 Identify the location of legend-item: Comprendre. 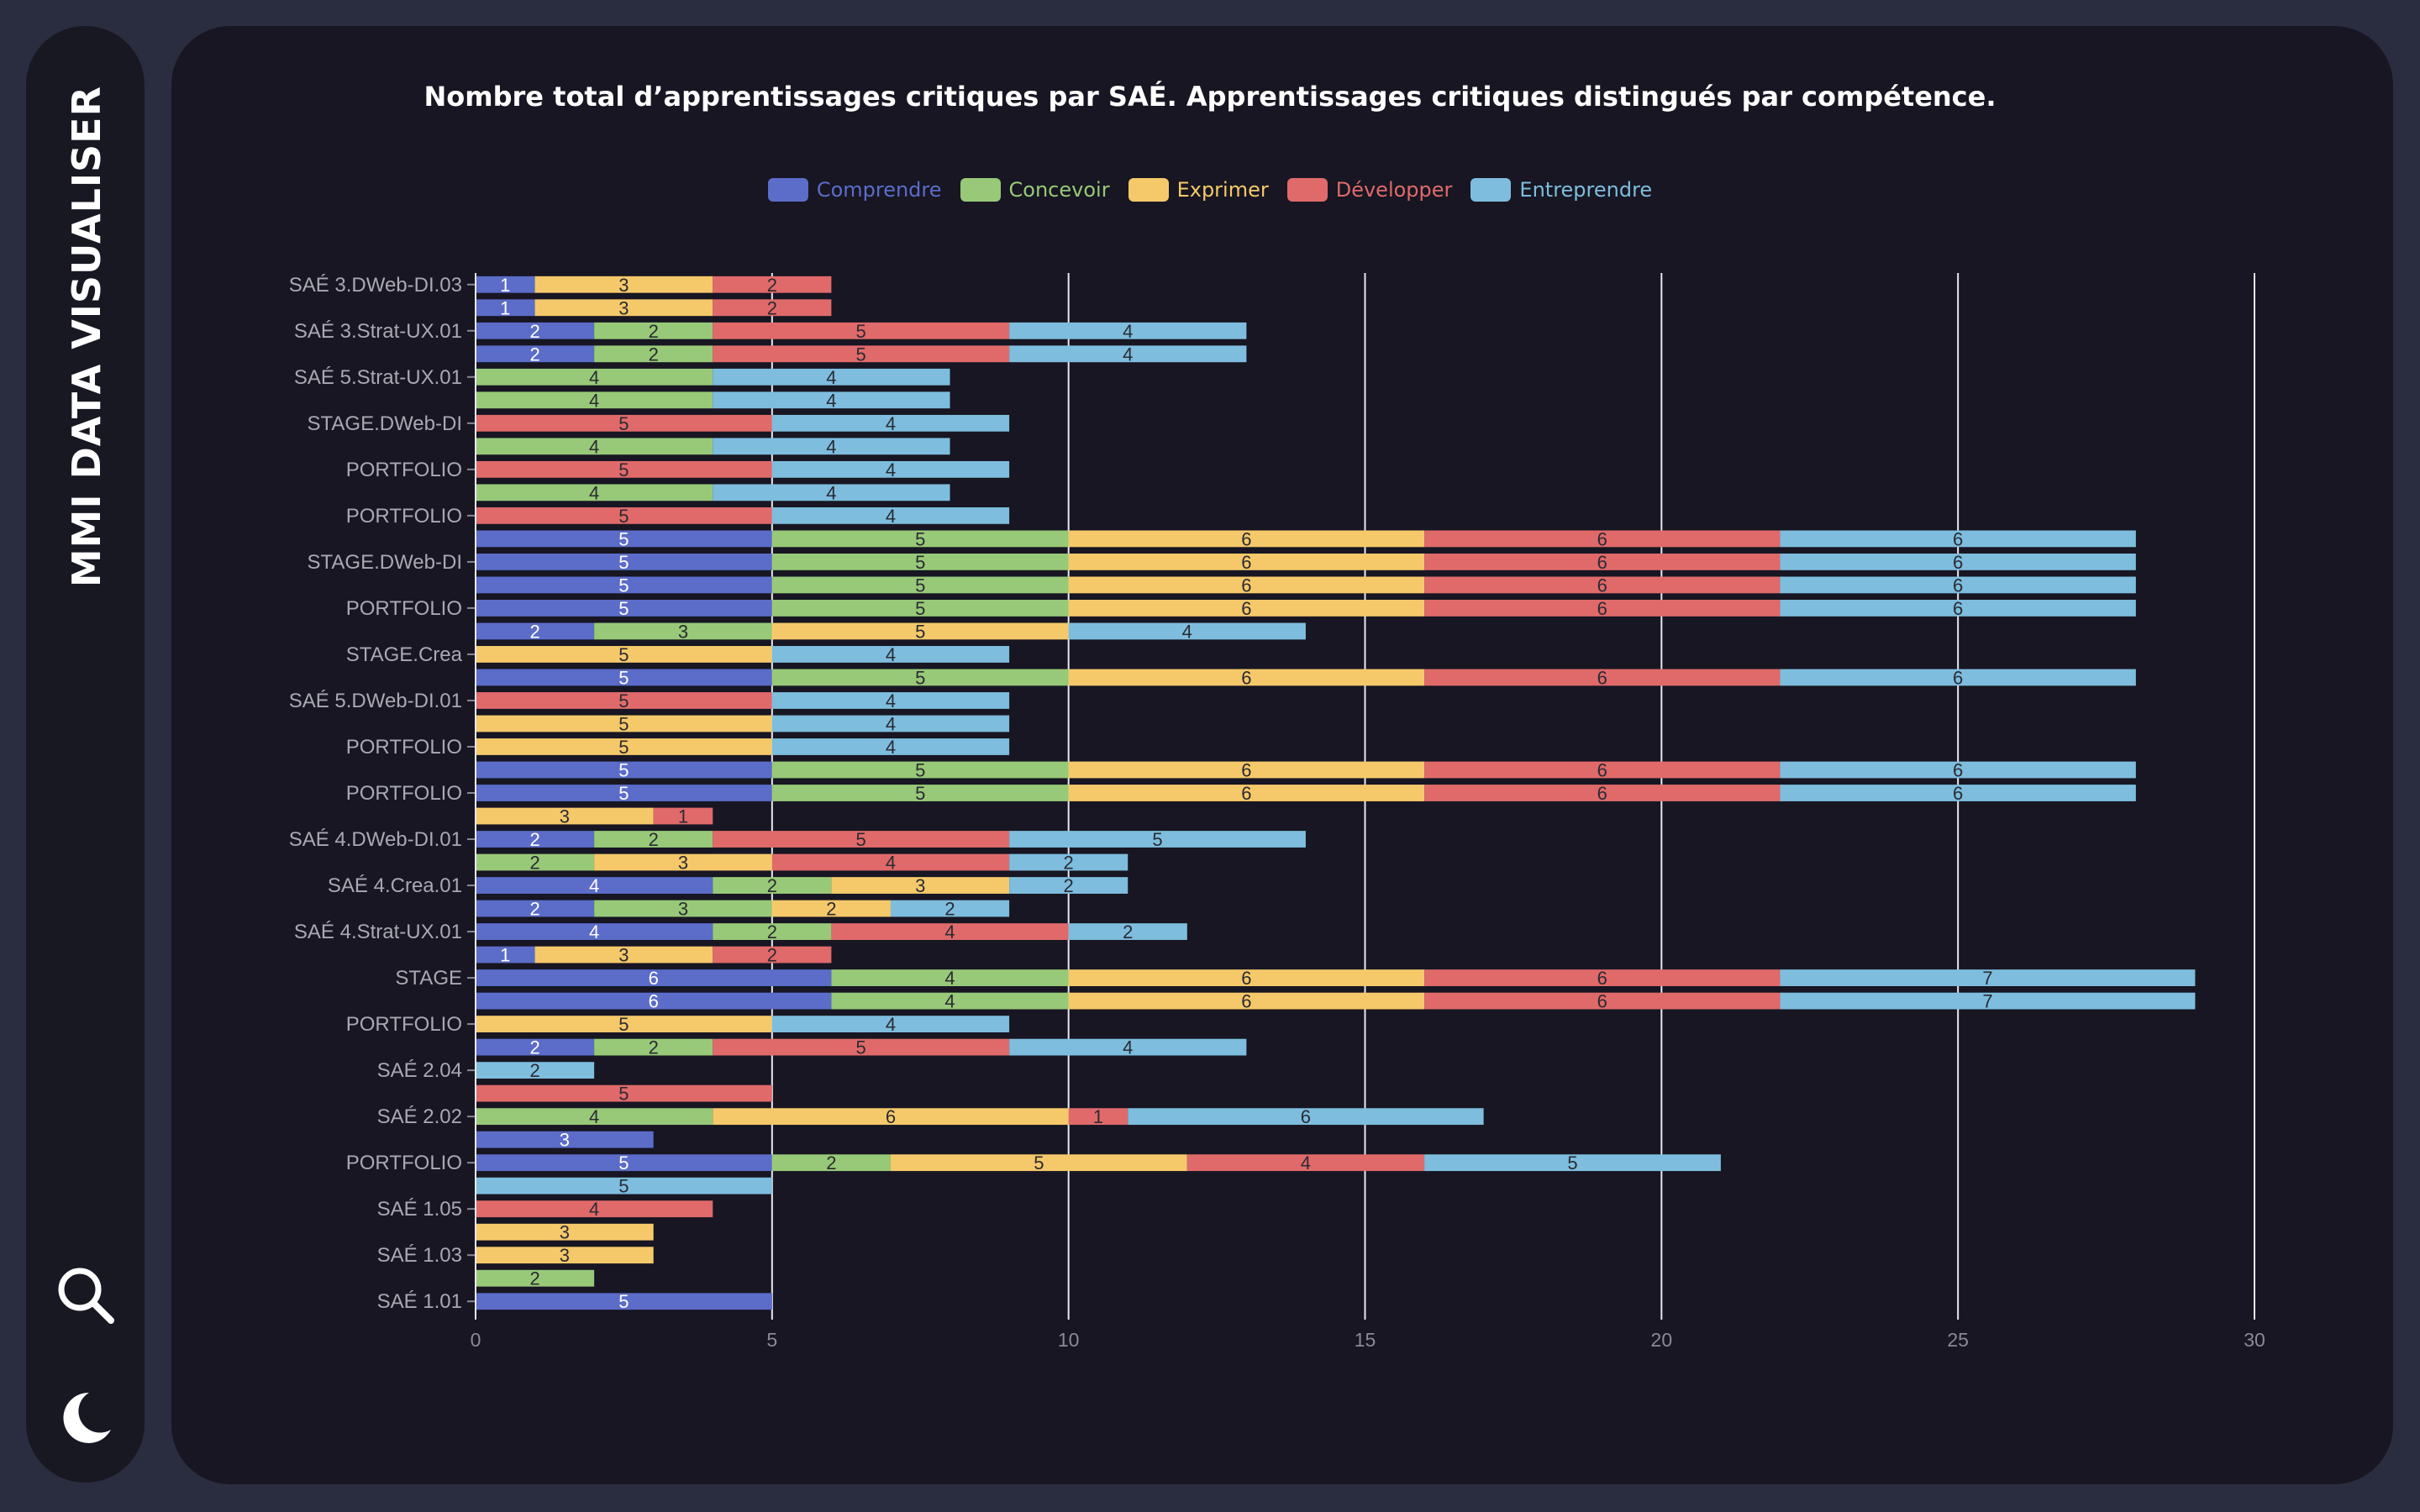
(855, 190).